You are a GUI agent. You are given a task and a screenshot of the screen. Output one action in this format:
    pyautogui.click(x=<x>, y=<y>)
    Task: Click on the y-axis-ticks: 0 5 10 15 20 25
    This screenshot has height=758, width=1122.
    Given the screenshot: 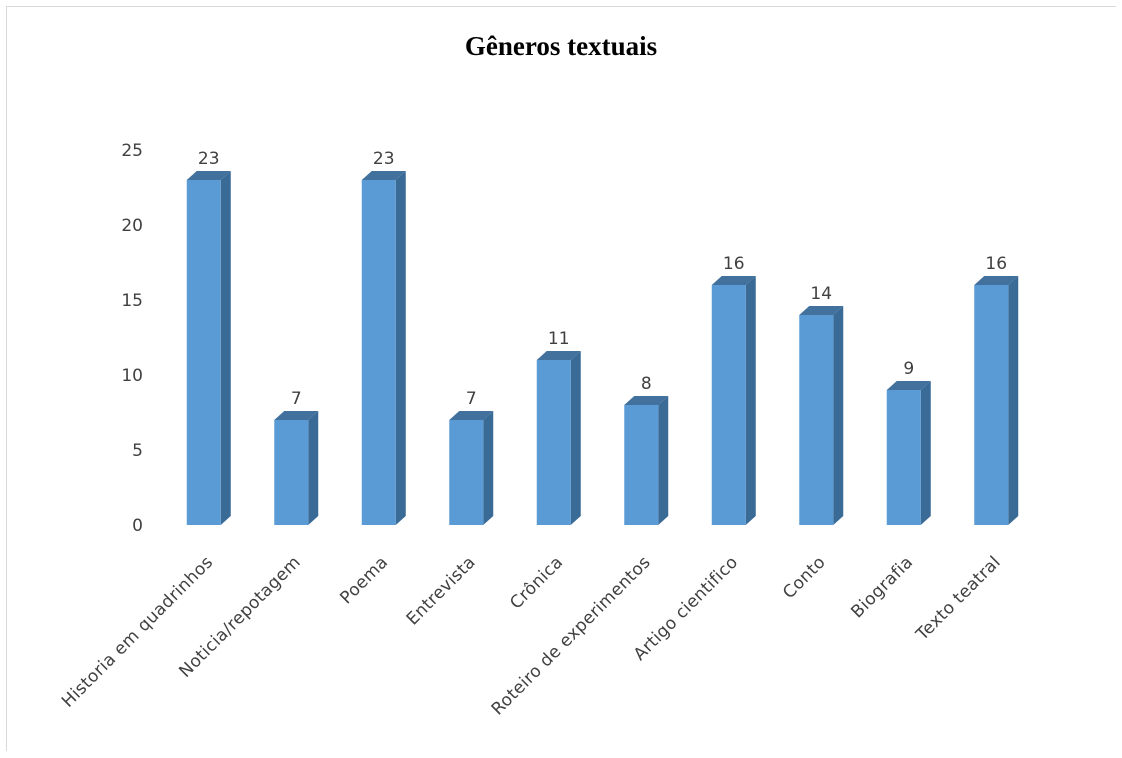 What is the action you would take?
    pyautogui.click(x=132, y=338)
    